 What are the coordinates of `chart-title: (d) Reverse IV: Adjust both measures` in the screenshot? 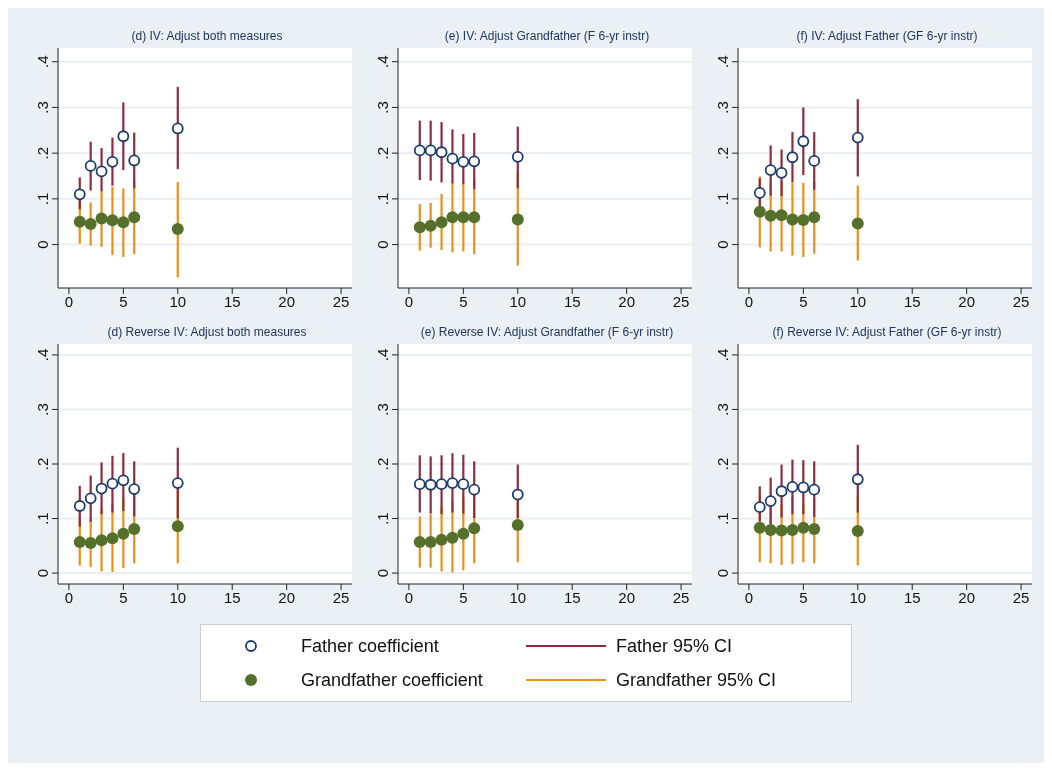 It's located at (207, 332).